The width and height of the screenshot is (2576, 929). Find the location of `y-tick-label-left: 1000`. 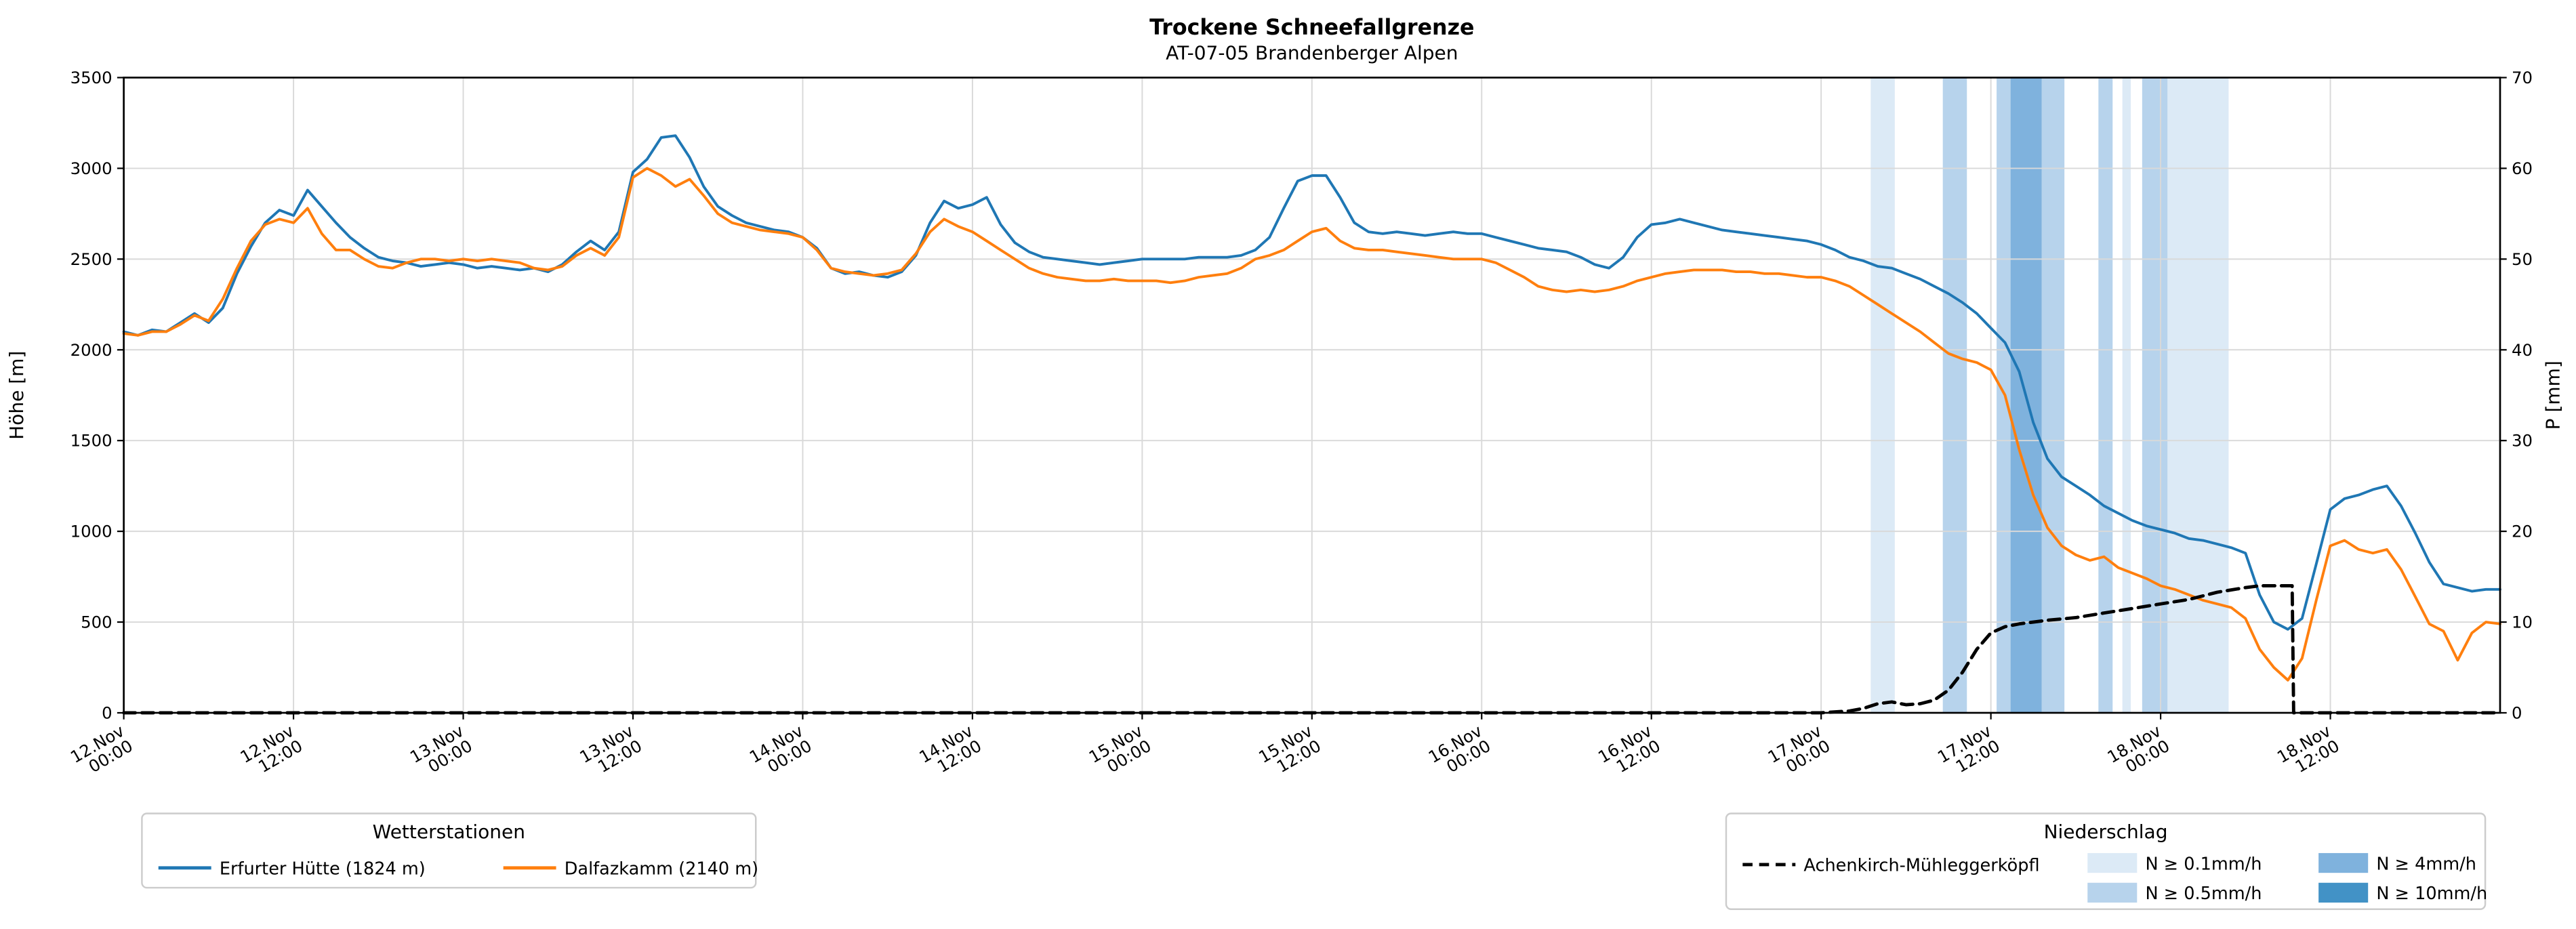

y-tick-label-left: 1000 is located at coordinates (91, 531).